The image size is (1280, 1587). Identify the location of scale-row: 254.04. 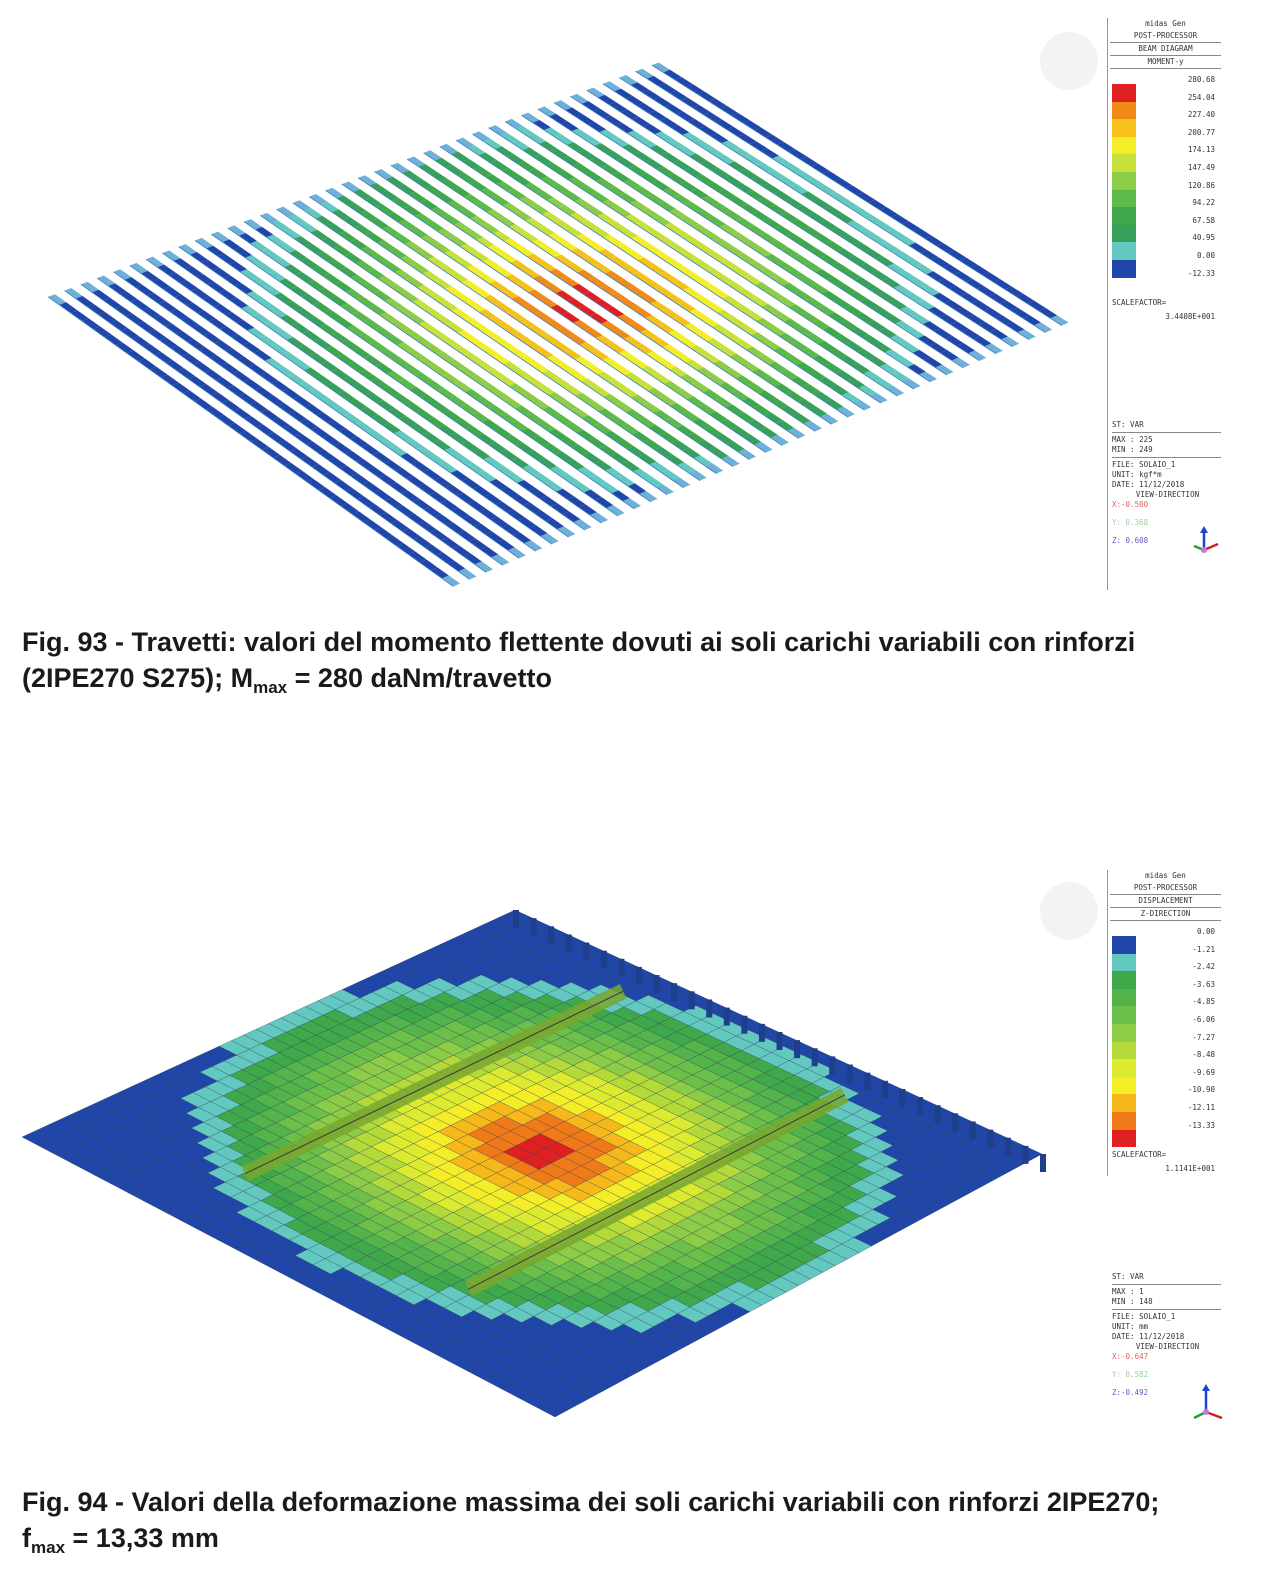
(1165, 106).